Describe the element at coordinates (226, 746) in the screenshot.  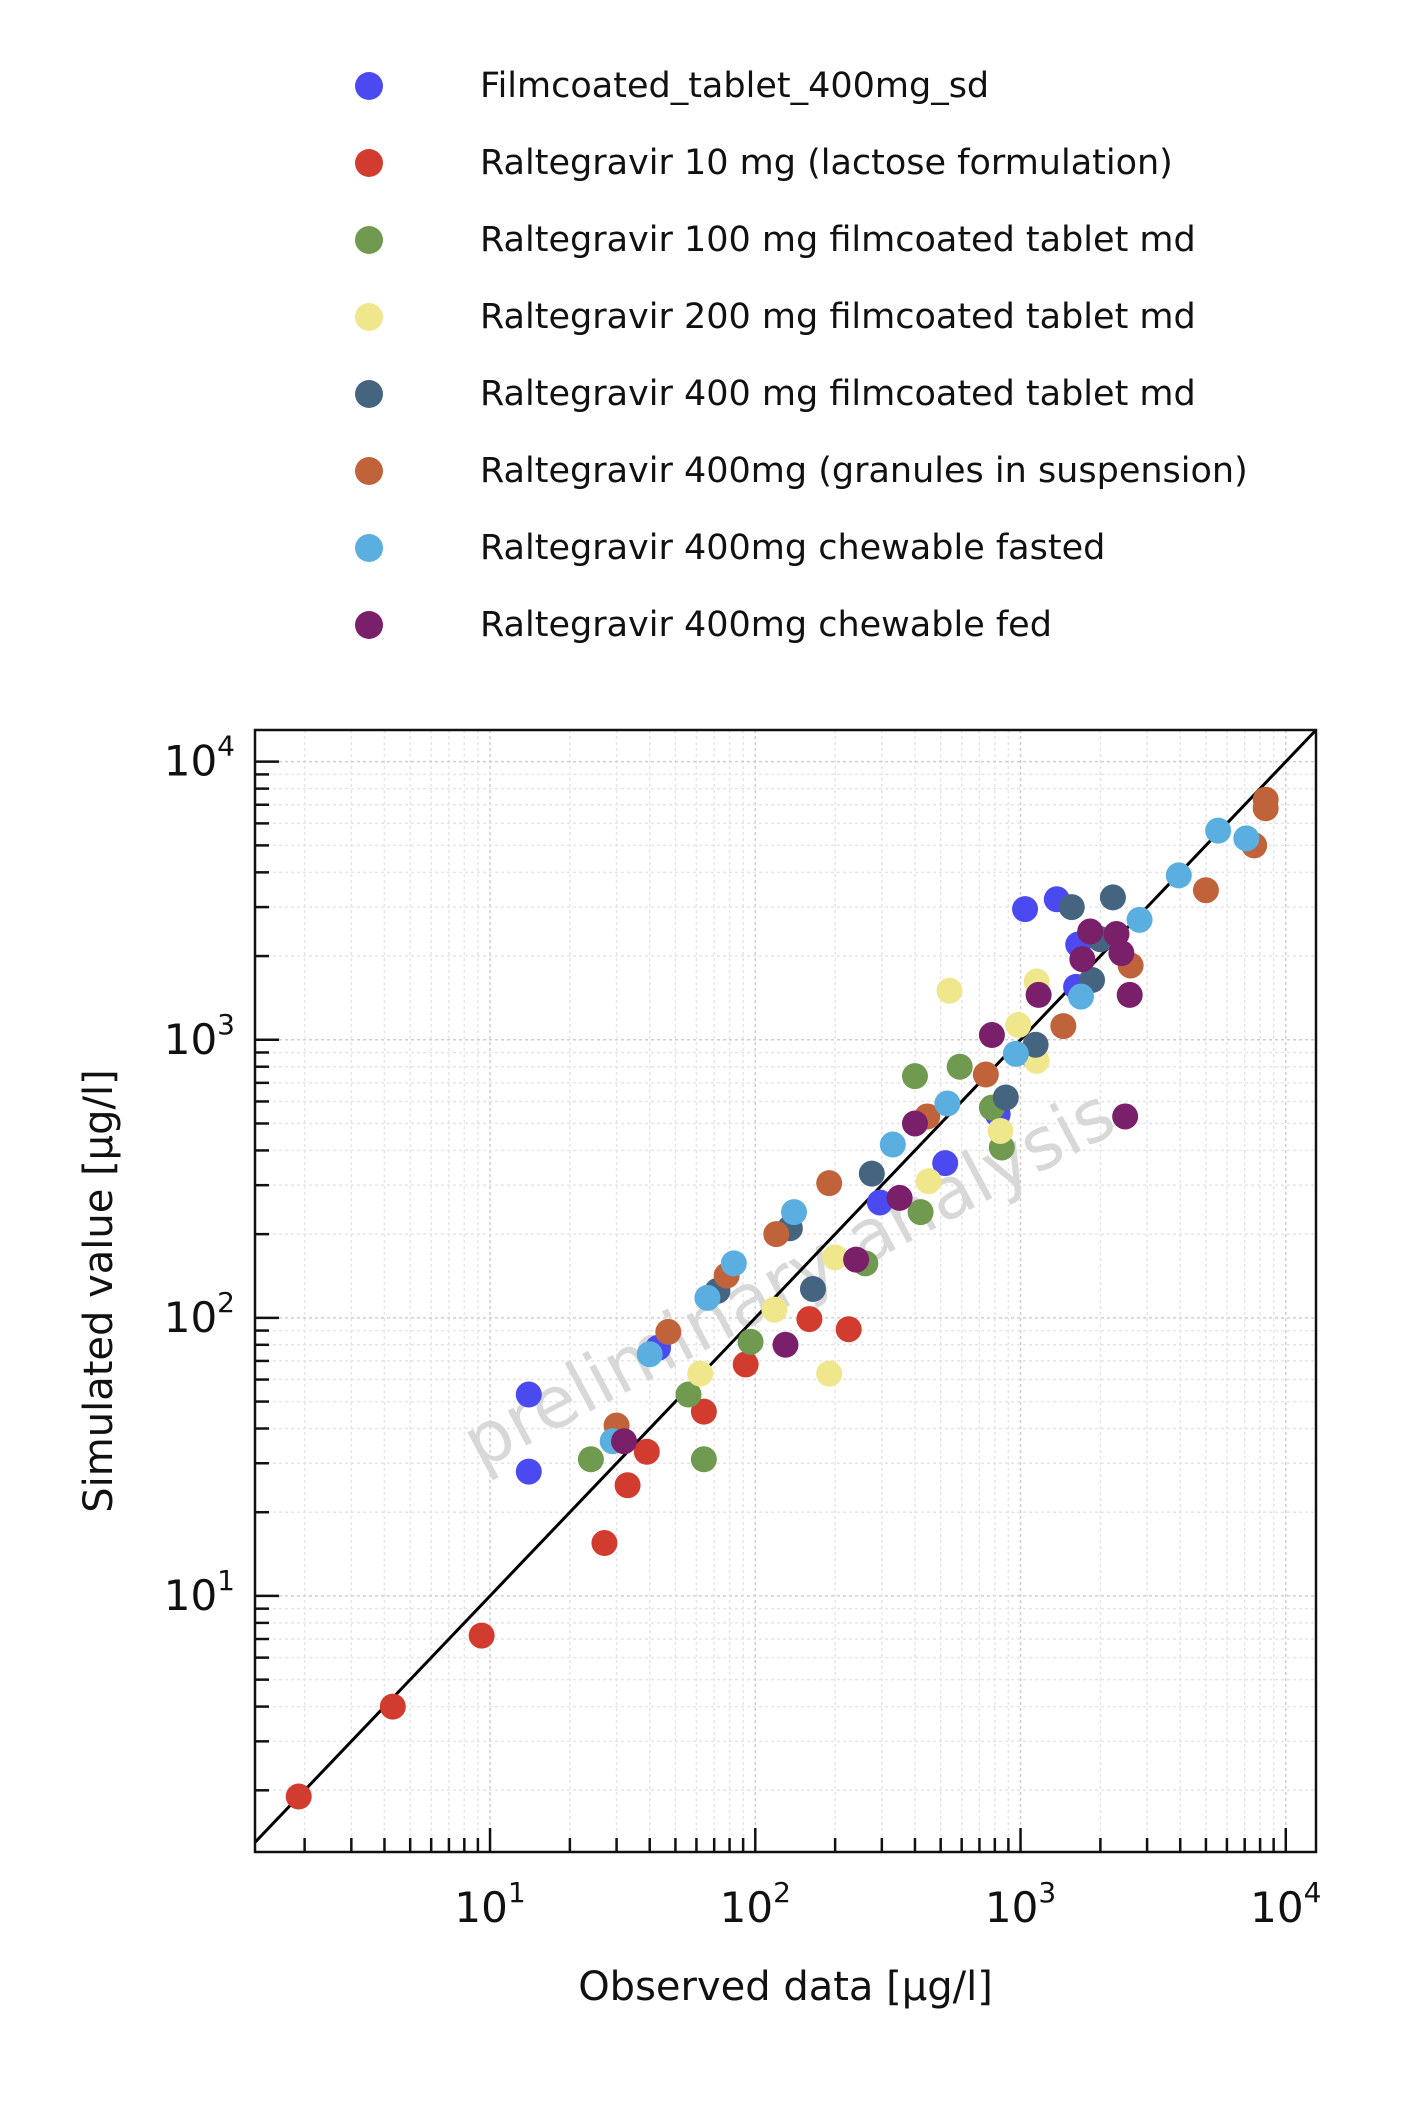
I see `y-tick-label-exp: 4` at that location.